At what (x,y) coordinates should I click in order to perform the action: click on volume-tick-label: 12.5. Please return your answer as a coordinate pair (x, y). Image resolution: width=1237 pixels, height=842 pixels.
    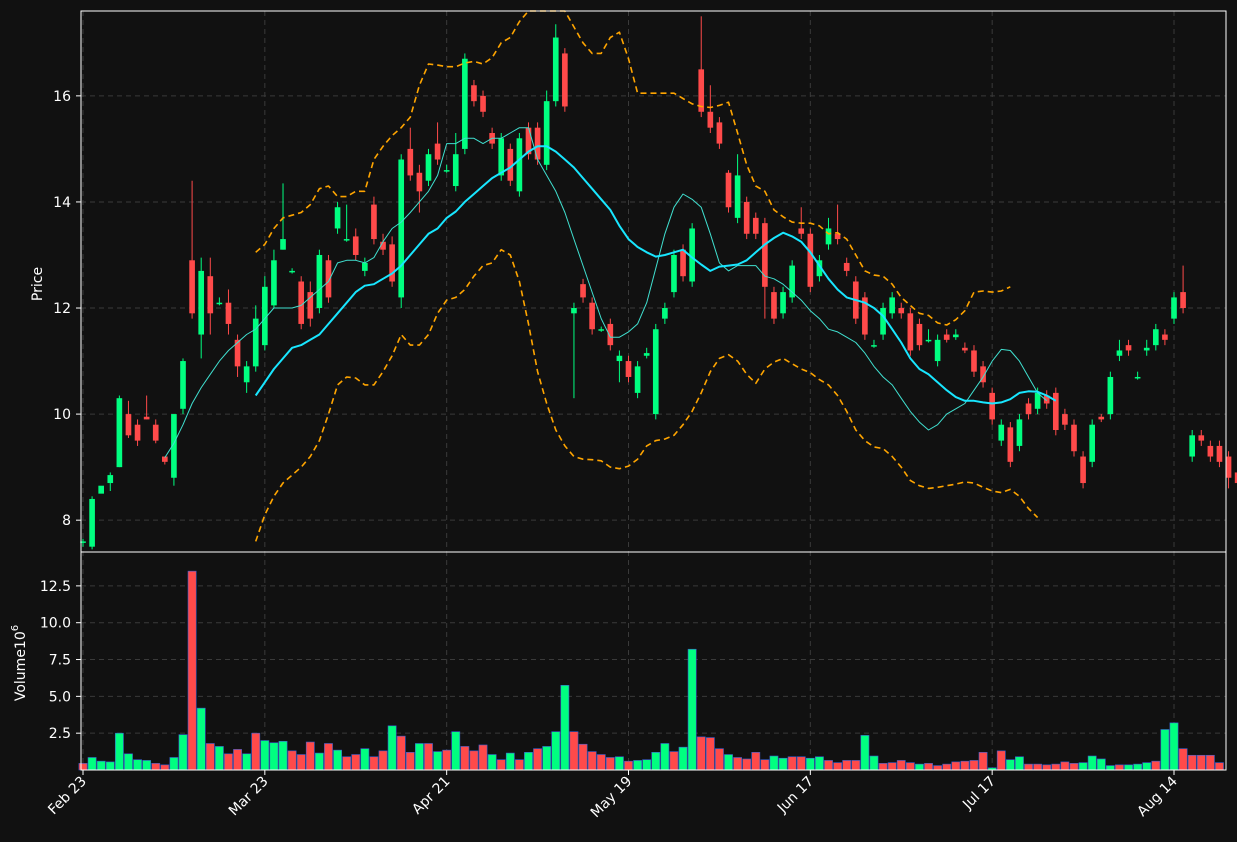
    Looking at the image, I should click on (55, 587).